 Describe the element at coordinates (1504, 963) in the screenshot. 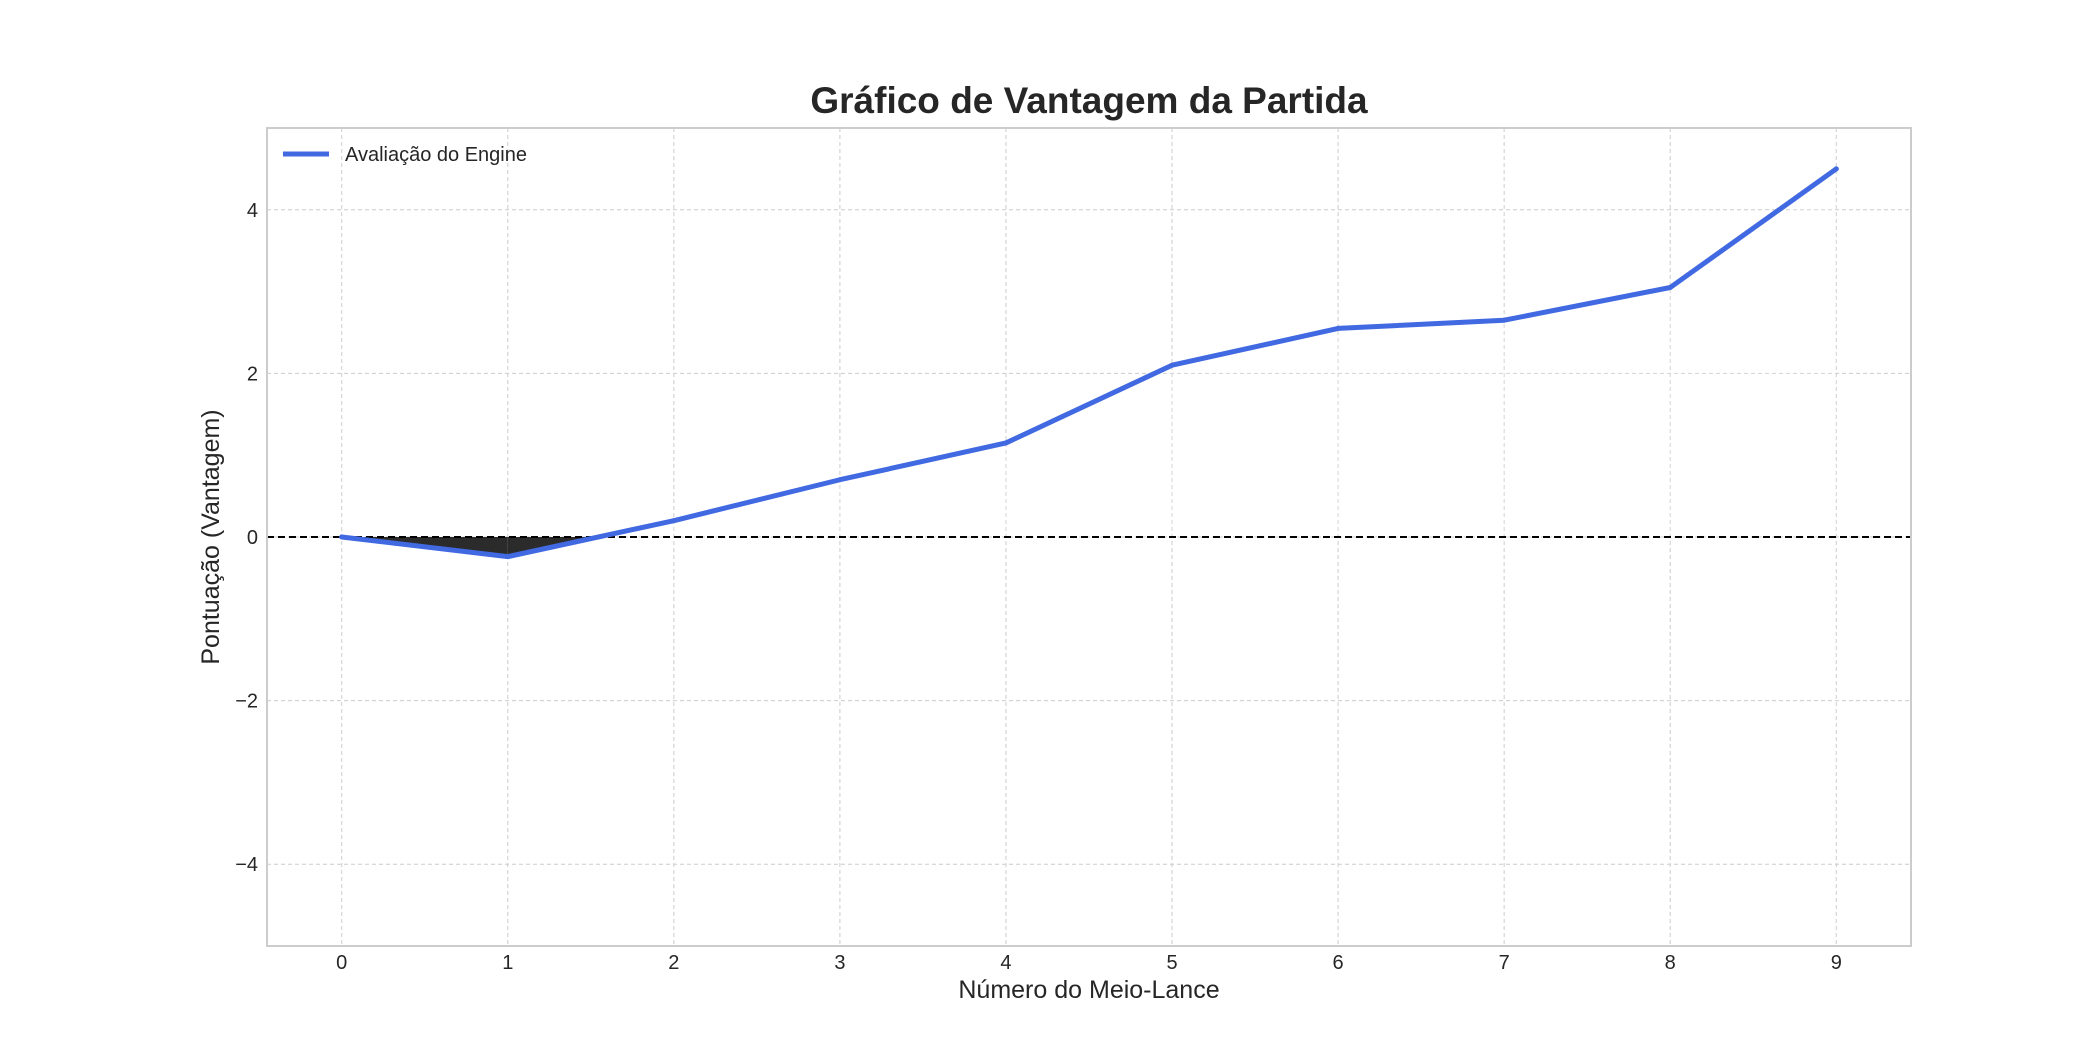

I see `x-tick-label-7: 7` at that location.